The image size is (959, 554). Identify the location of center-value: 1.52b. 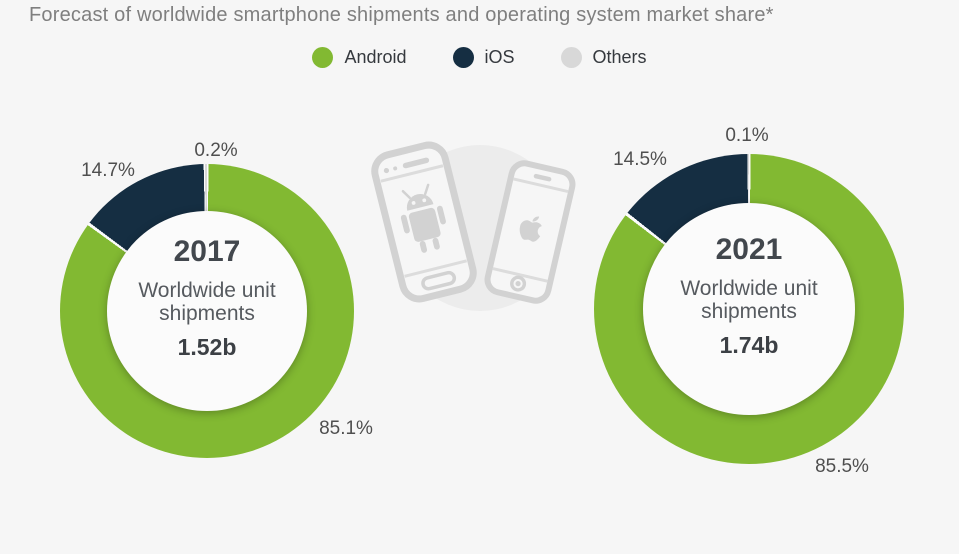
(207, 346).